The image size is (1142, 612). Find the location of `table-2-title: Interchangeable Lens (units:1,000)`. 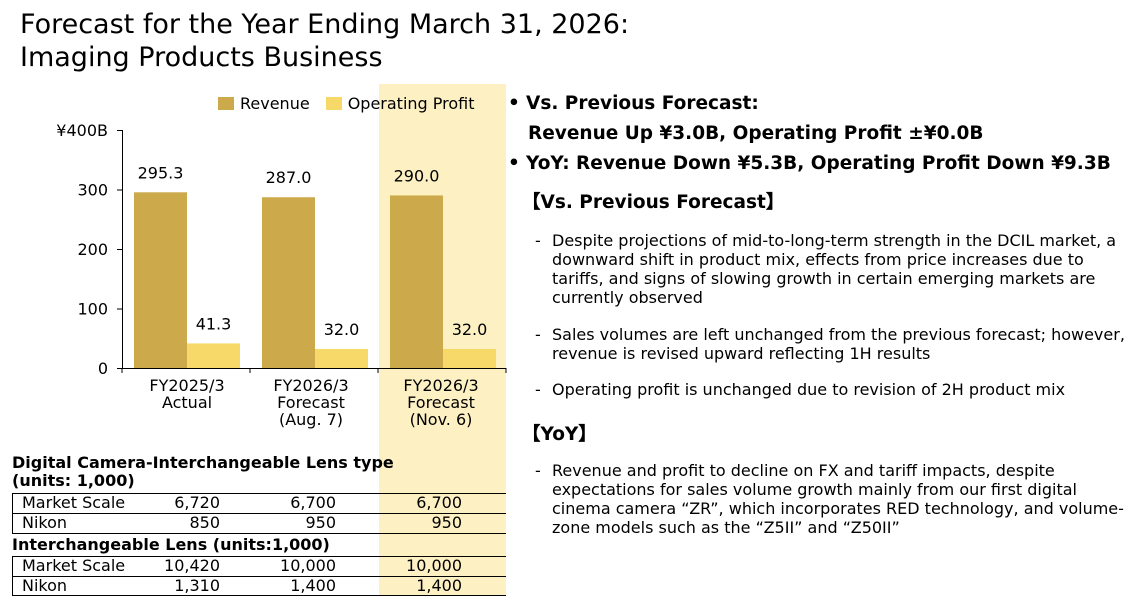

table-2-title: Interchangeable Lens (units:1,000) is located at coordinates (171, 545).